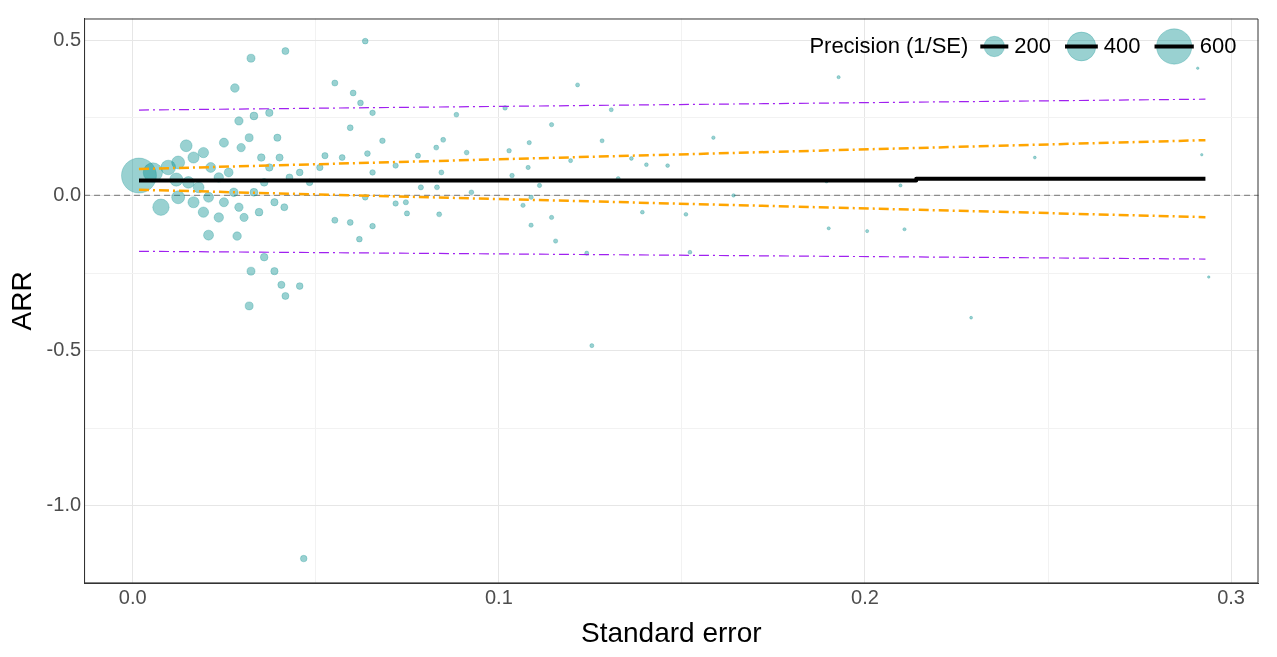 Image resolution: width=1277 pixels, height=657 pixels. Describe the element at coordinates (889, 45) in the screenshot. I see `legend-title: Precision (1/SE)` at that location.